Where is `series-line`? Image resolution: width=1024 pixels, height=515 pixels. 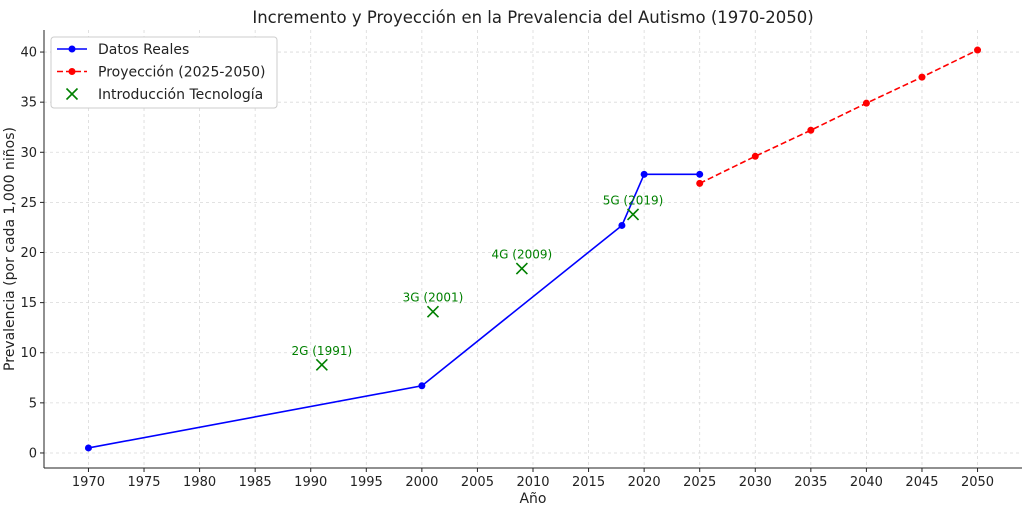 series-line is located at coordinates (838, 117).